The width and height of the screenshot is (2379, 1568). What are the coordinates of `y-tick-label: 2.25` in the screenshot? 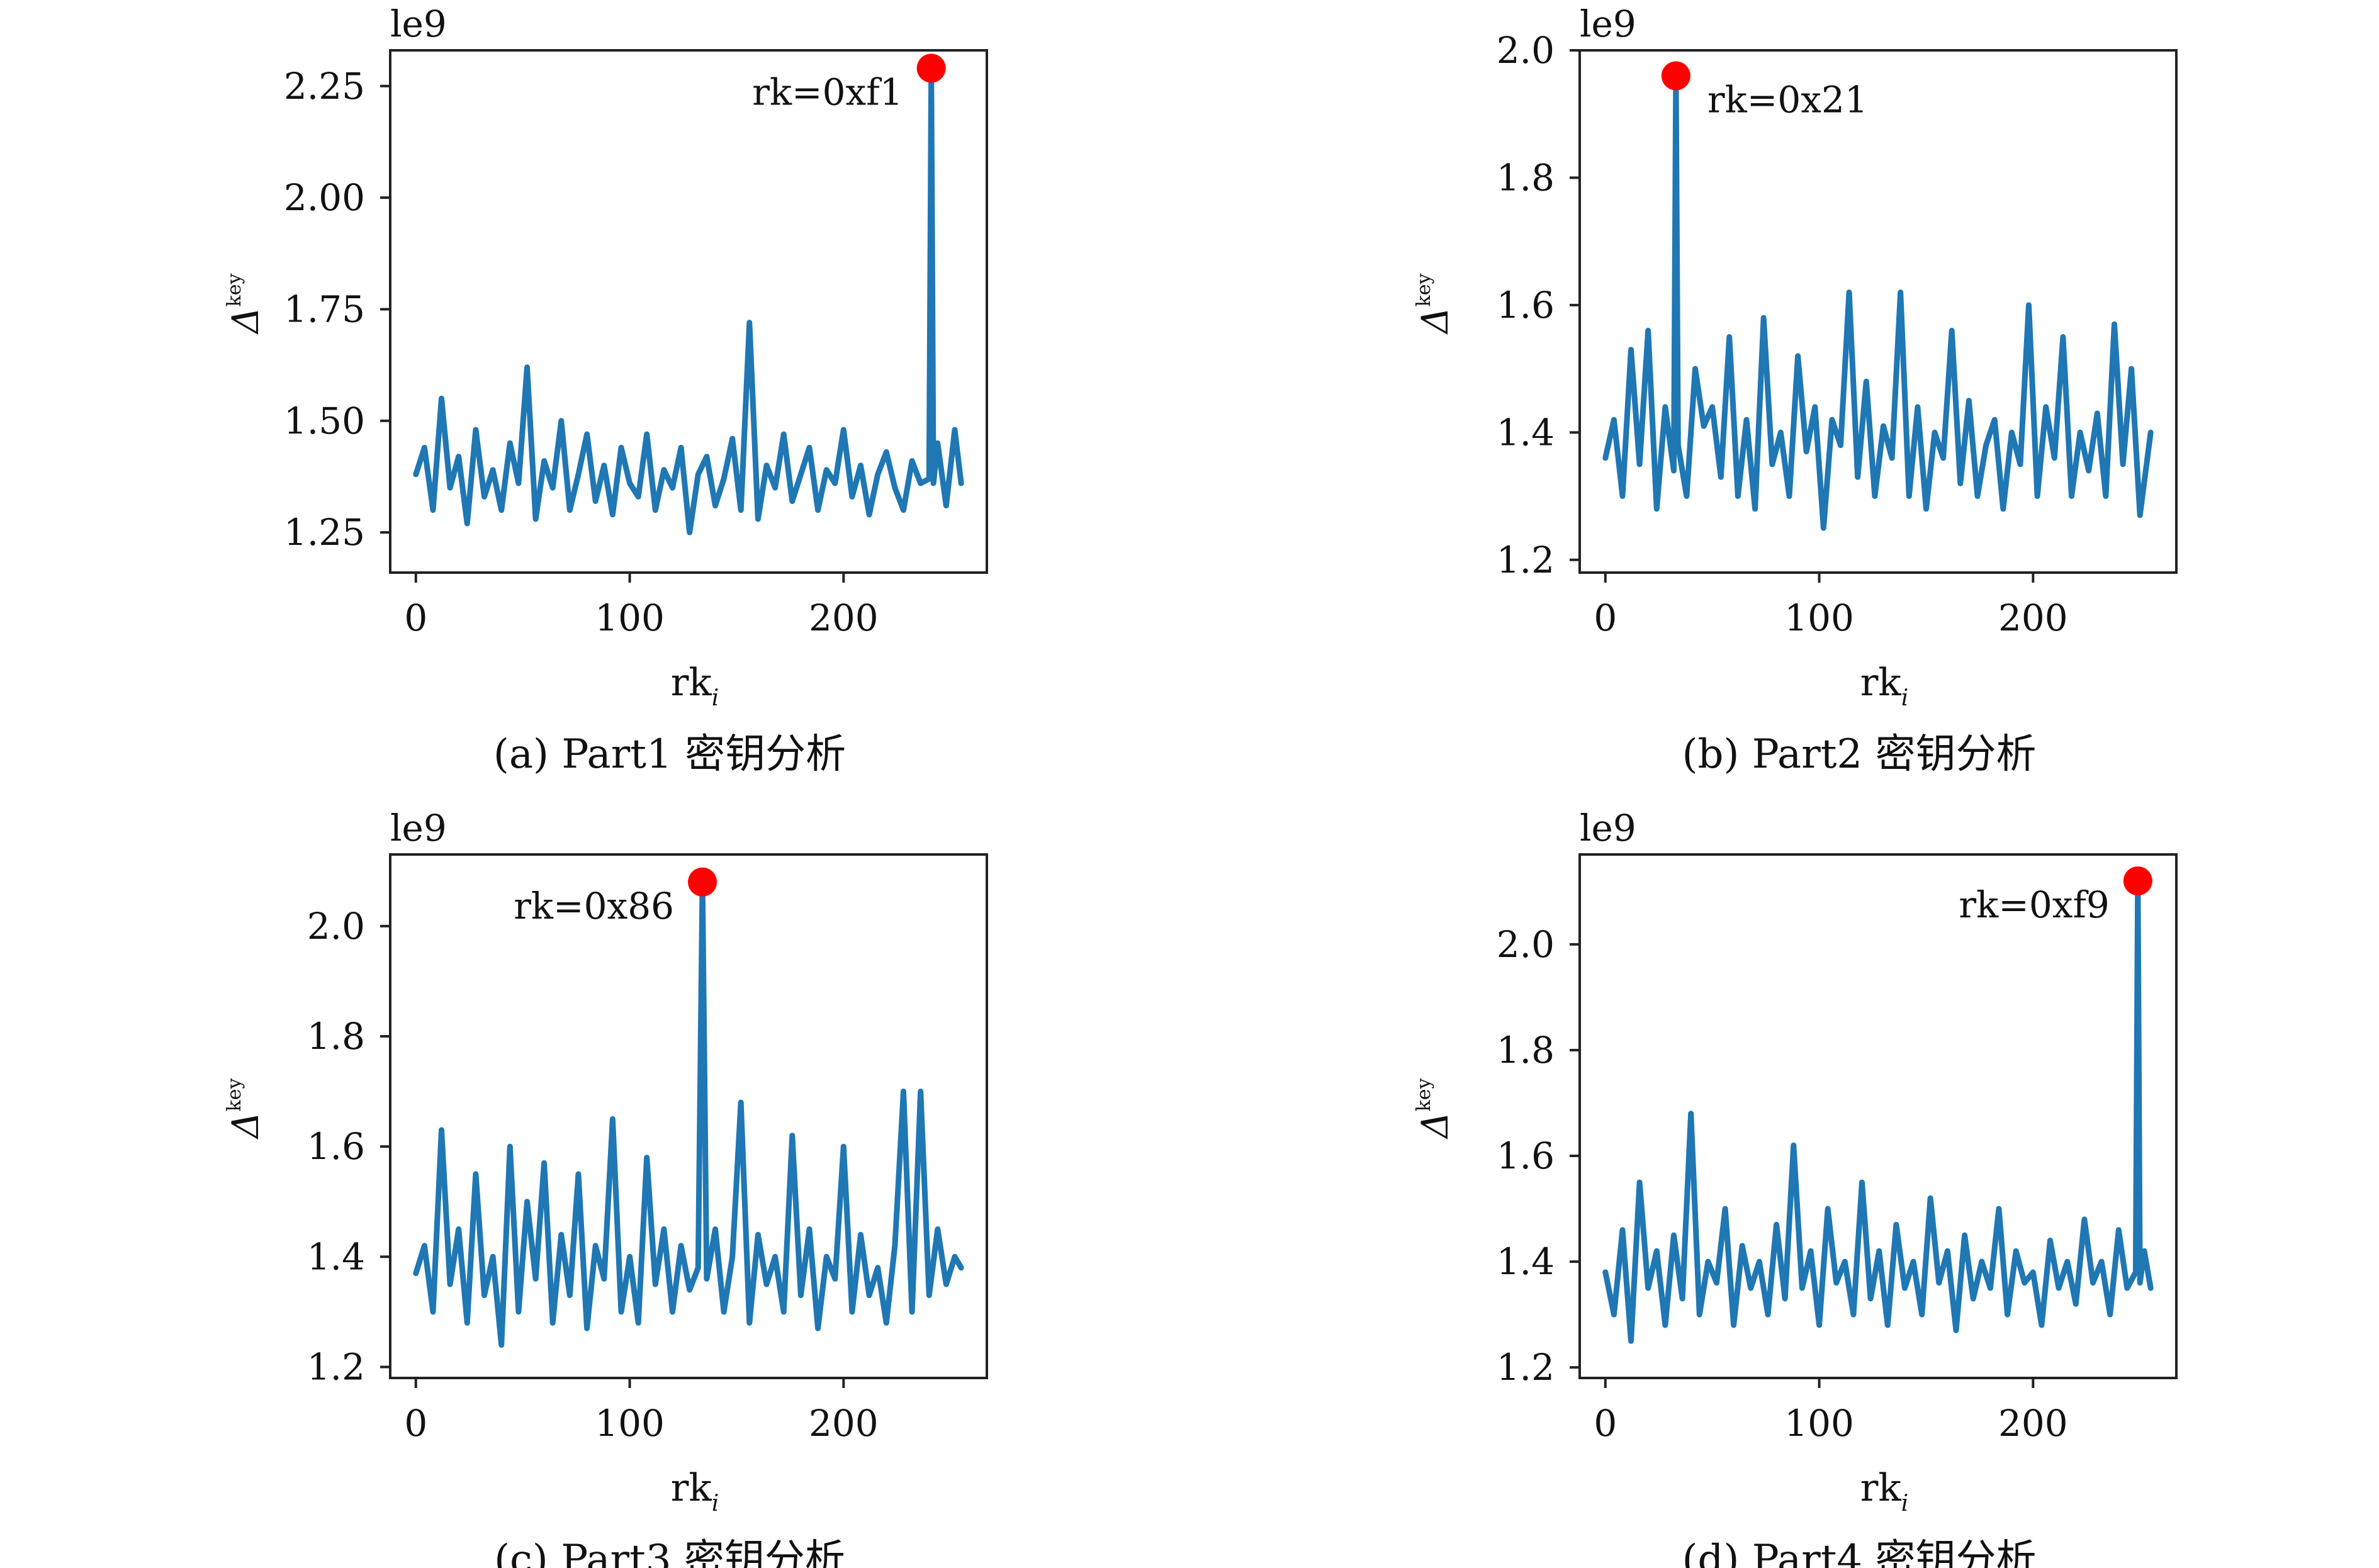 It's located at (324, 86).